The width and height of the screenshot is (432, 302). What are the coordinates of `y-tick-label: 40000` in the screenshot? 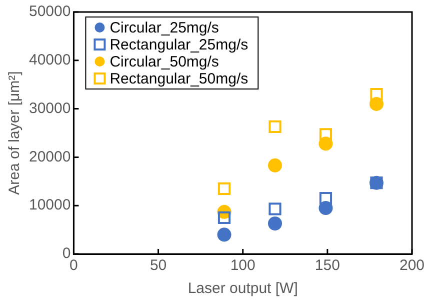 It's located at (49, 60).